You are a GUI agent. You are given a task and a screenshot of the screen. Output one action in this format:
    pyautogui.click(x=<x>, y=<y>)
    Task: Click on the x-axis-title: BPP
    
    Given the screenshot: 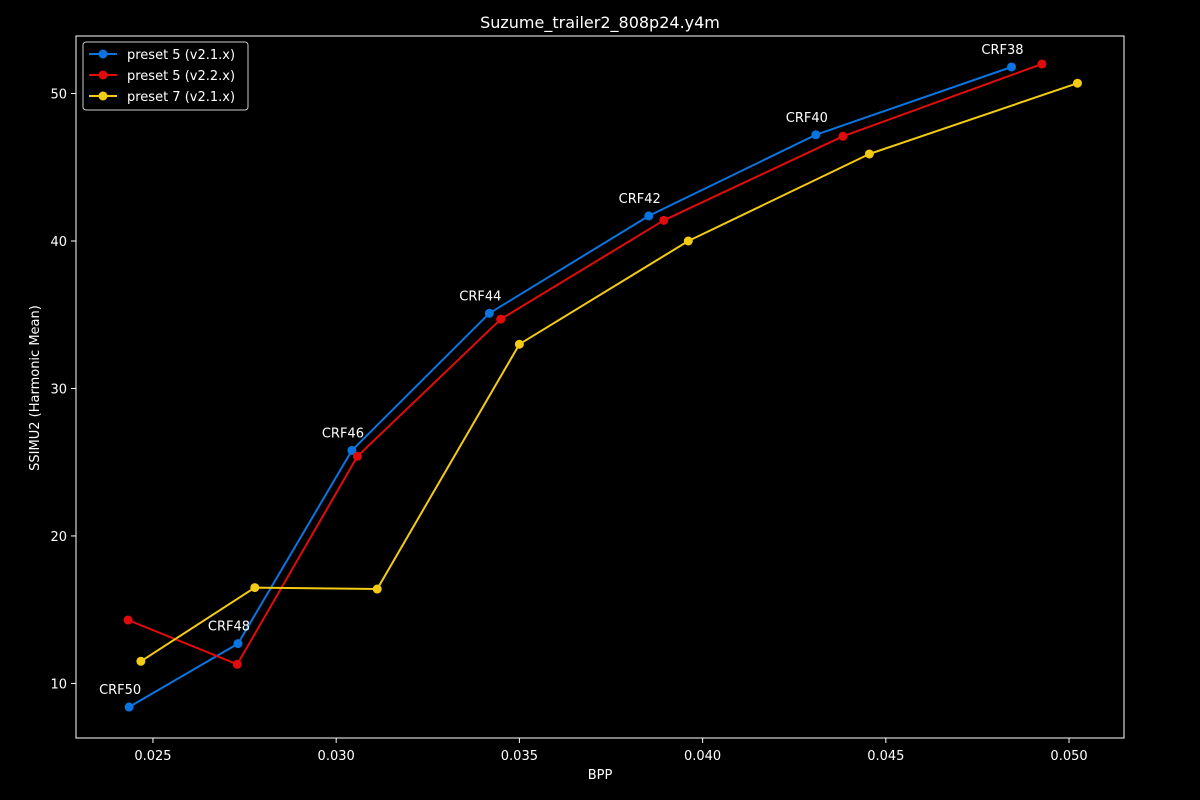 What is the action you would take?
    pyautogui.click(x=600, y=775)
    